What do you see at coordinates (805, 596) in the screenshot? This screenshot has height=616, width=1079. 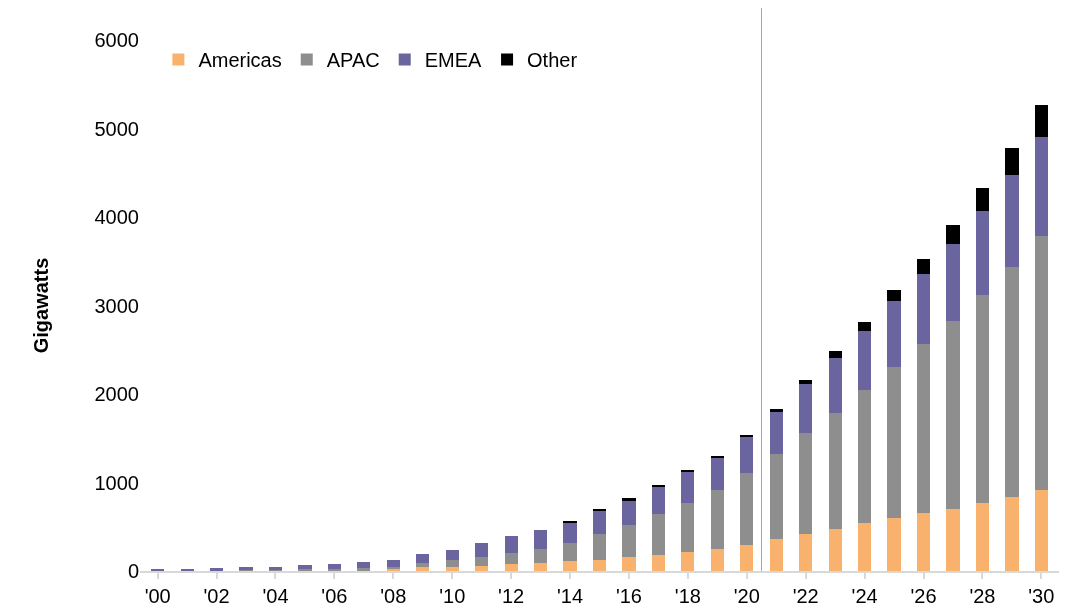 I see `x-tick-label: '22` at bounding box center [805, 596].